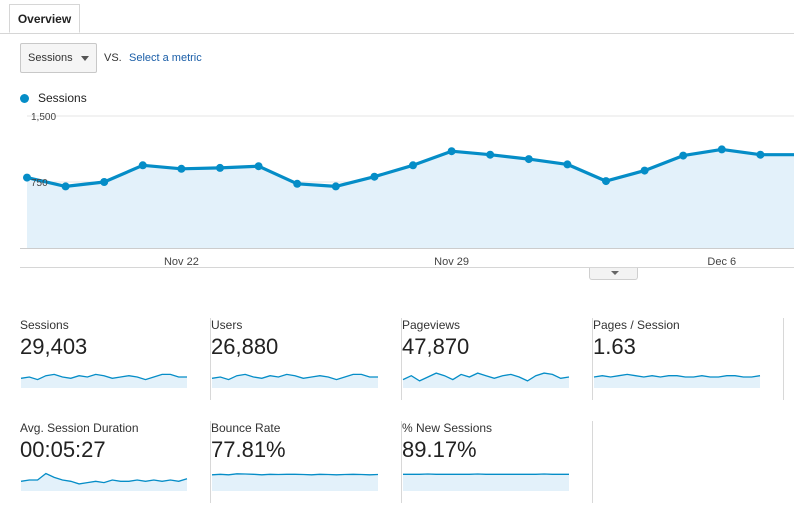  Describe the element at coordinates (85, 58) in the screenshot. I see `chevron-down-icon` at that location.